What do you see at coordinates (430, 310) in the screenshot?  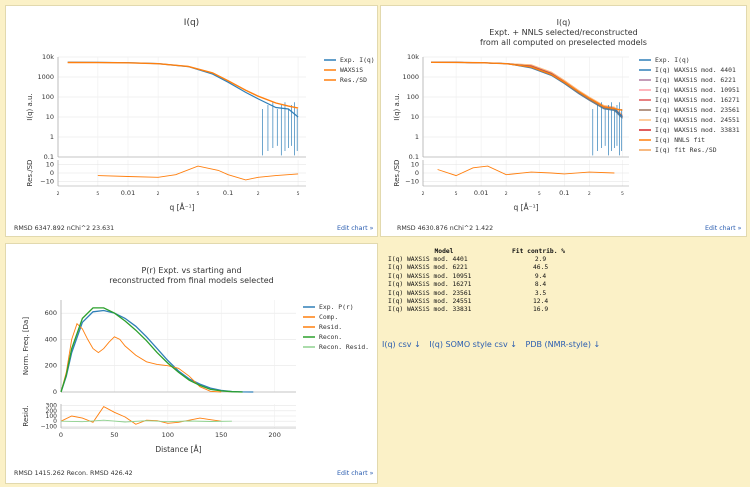 I see `model-name-cell: I(q) WAXSiS mod. 33831` at bounding box center [430, 310].